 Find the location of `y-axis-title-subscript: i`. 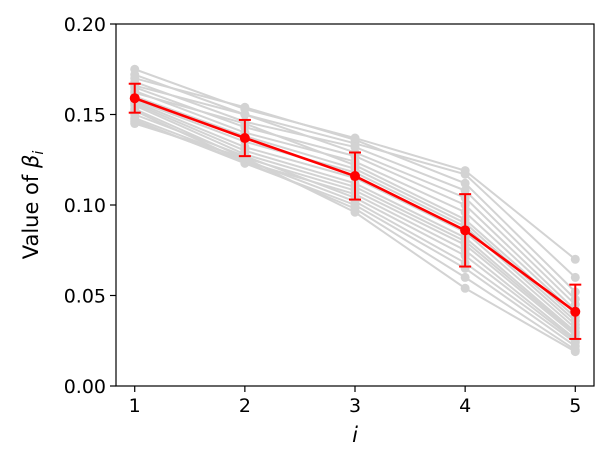

y-axis-title-subscript: i is located at coordinates (39, 153).